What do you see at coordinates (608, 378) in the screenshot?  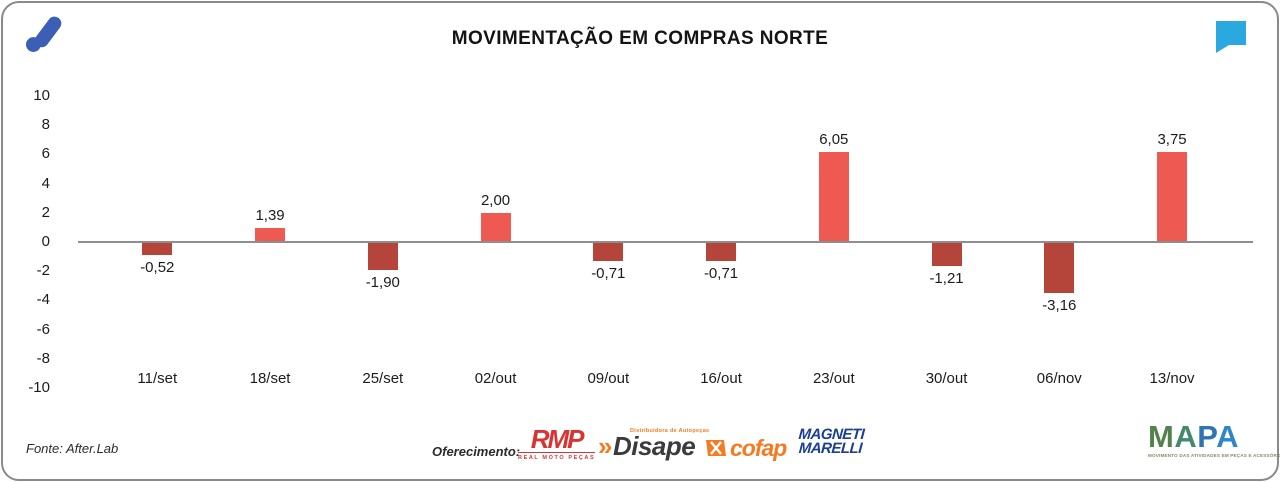 I see `x-axis-label: 09/out` at bounding box center [608, 378].